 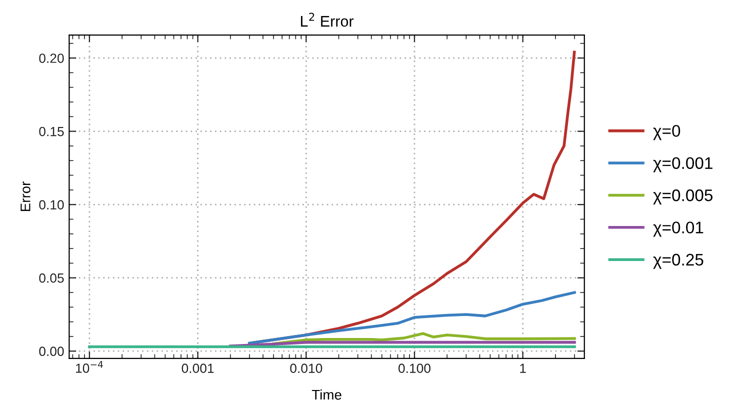 What do you see at coordinates (198, 368) in the screenshot?
I see `x-tick-label: 0.001` at bounding box center [198, 368].